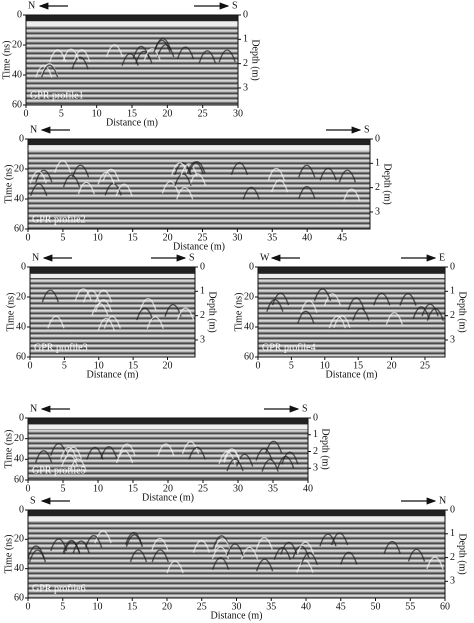 The height and width of the screenshot is (623, 474). What do you see at coordinates (59, 588) in the screenshot?
I see `profile-label: GPR profile6` at bounding box center [59, 588].